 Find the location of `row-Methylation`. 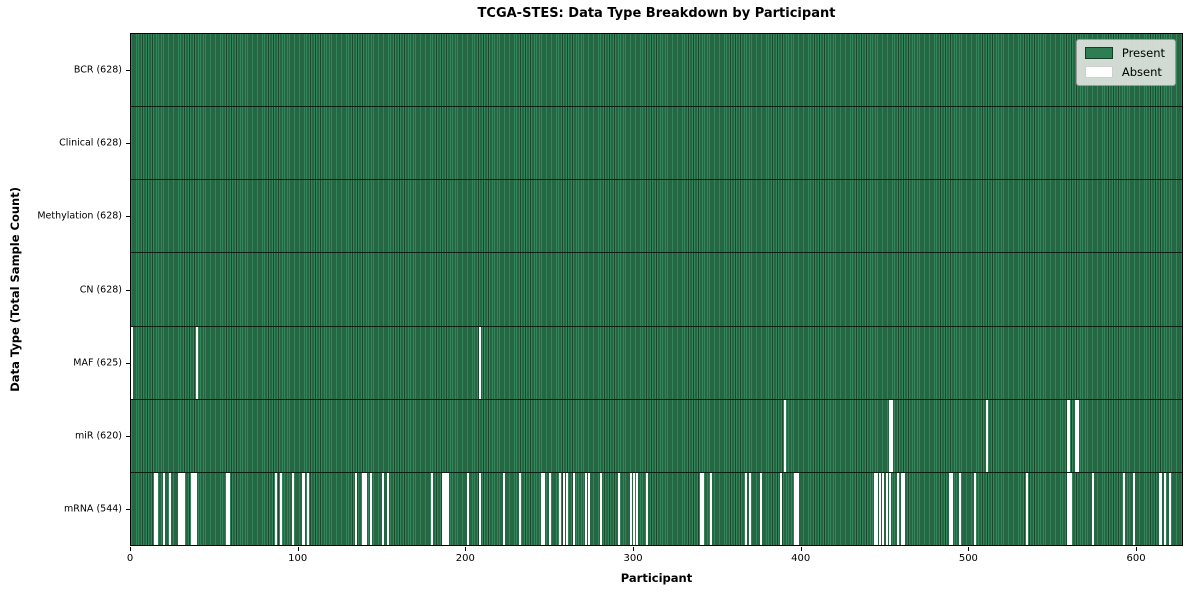

row-Methylation is located at coordinates (656, 217).